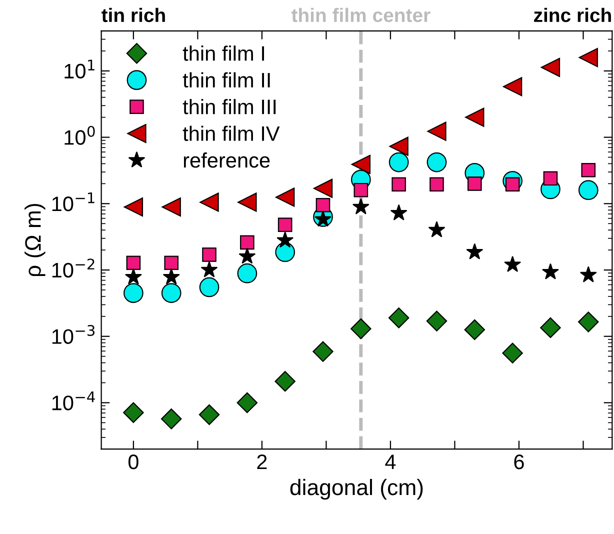 Image resolution: width=614 pixels, height=534 pixels. What do you see at coordinates (226, 80) in the screenshot?
I see `legend-label: thin film II` at bounding box center [226, 80].